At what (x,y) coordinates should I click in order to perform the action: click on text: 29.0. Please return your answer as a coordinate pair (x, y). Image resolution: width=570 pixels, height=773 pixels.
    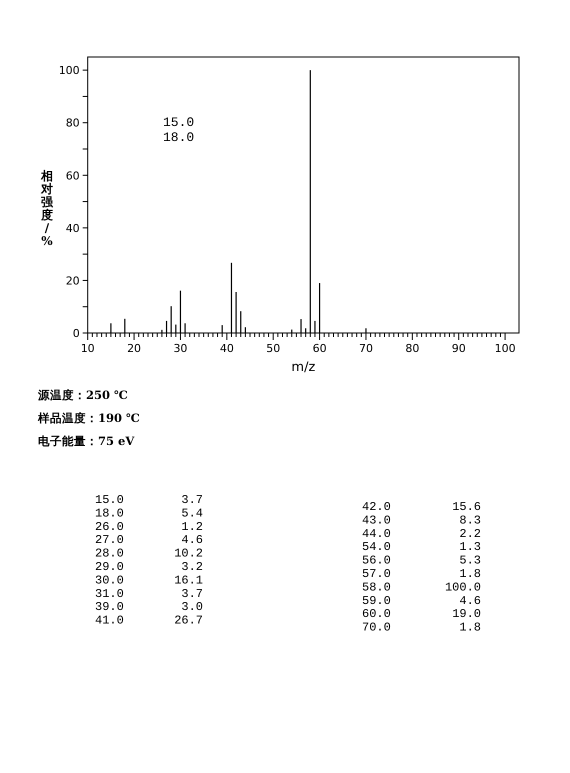
    Looking at the image, I should click on (109, 567).